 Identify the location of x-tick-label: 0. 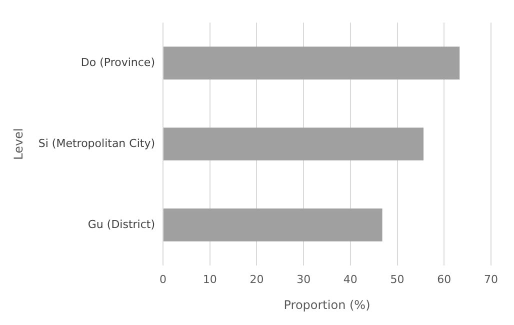
(163, 279).